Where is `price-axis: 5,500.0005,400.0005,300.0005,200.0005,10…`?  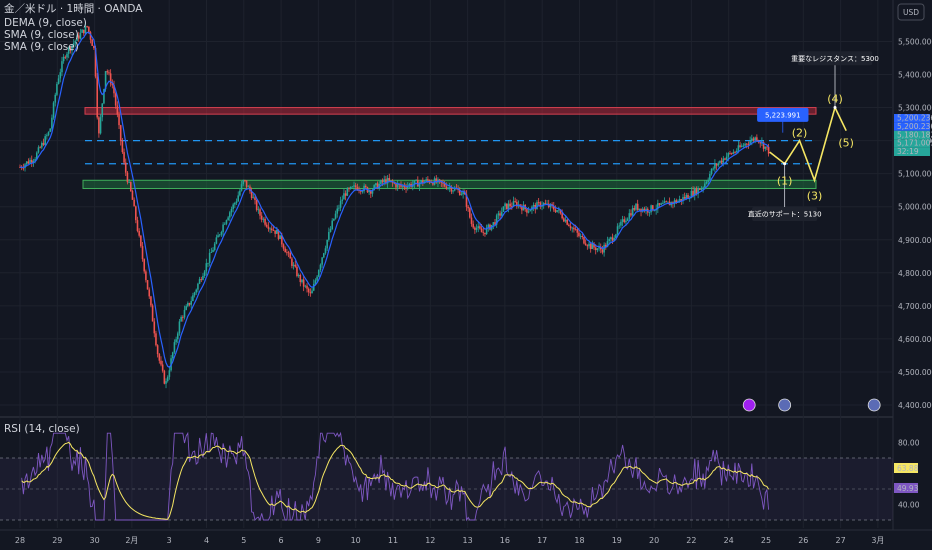 price-axis: 5,500.0005,400.0005,300.0005,200.0005,10… is located at coordinates (913, 256).